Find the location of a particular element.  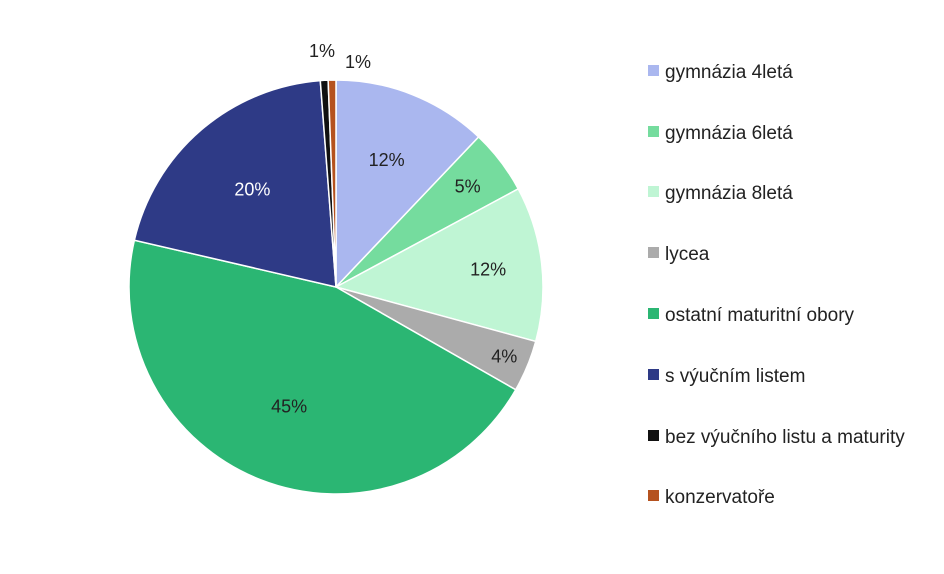

legend-item: gymnázia 8letá is located at coordinates (776, 193).